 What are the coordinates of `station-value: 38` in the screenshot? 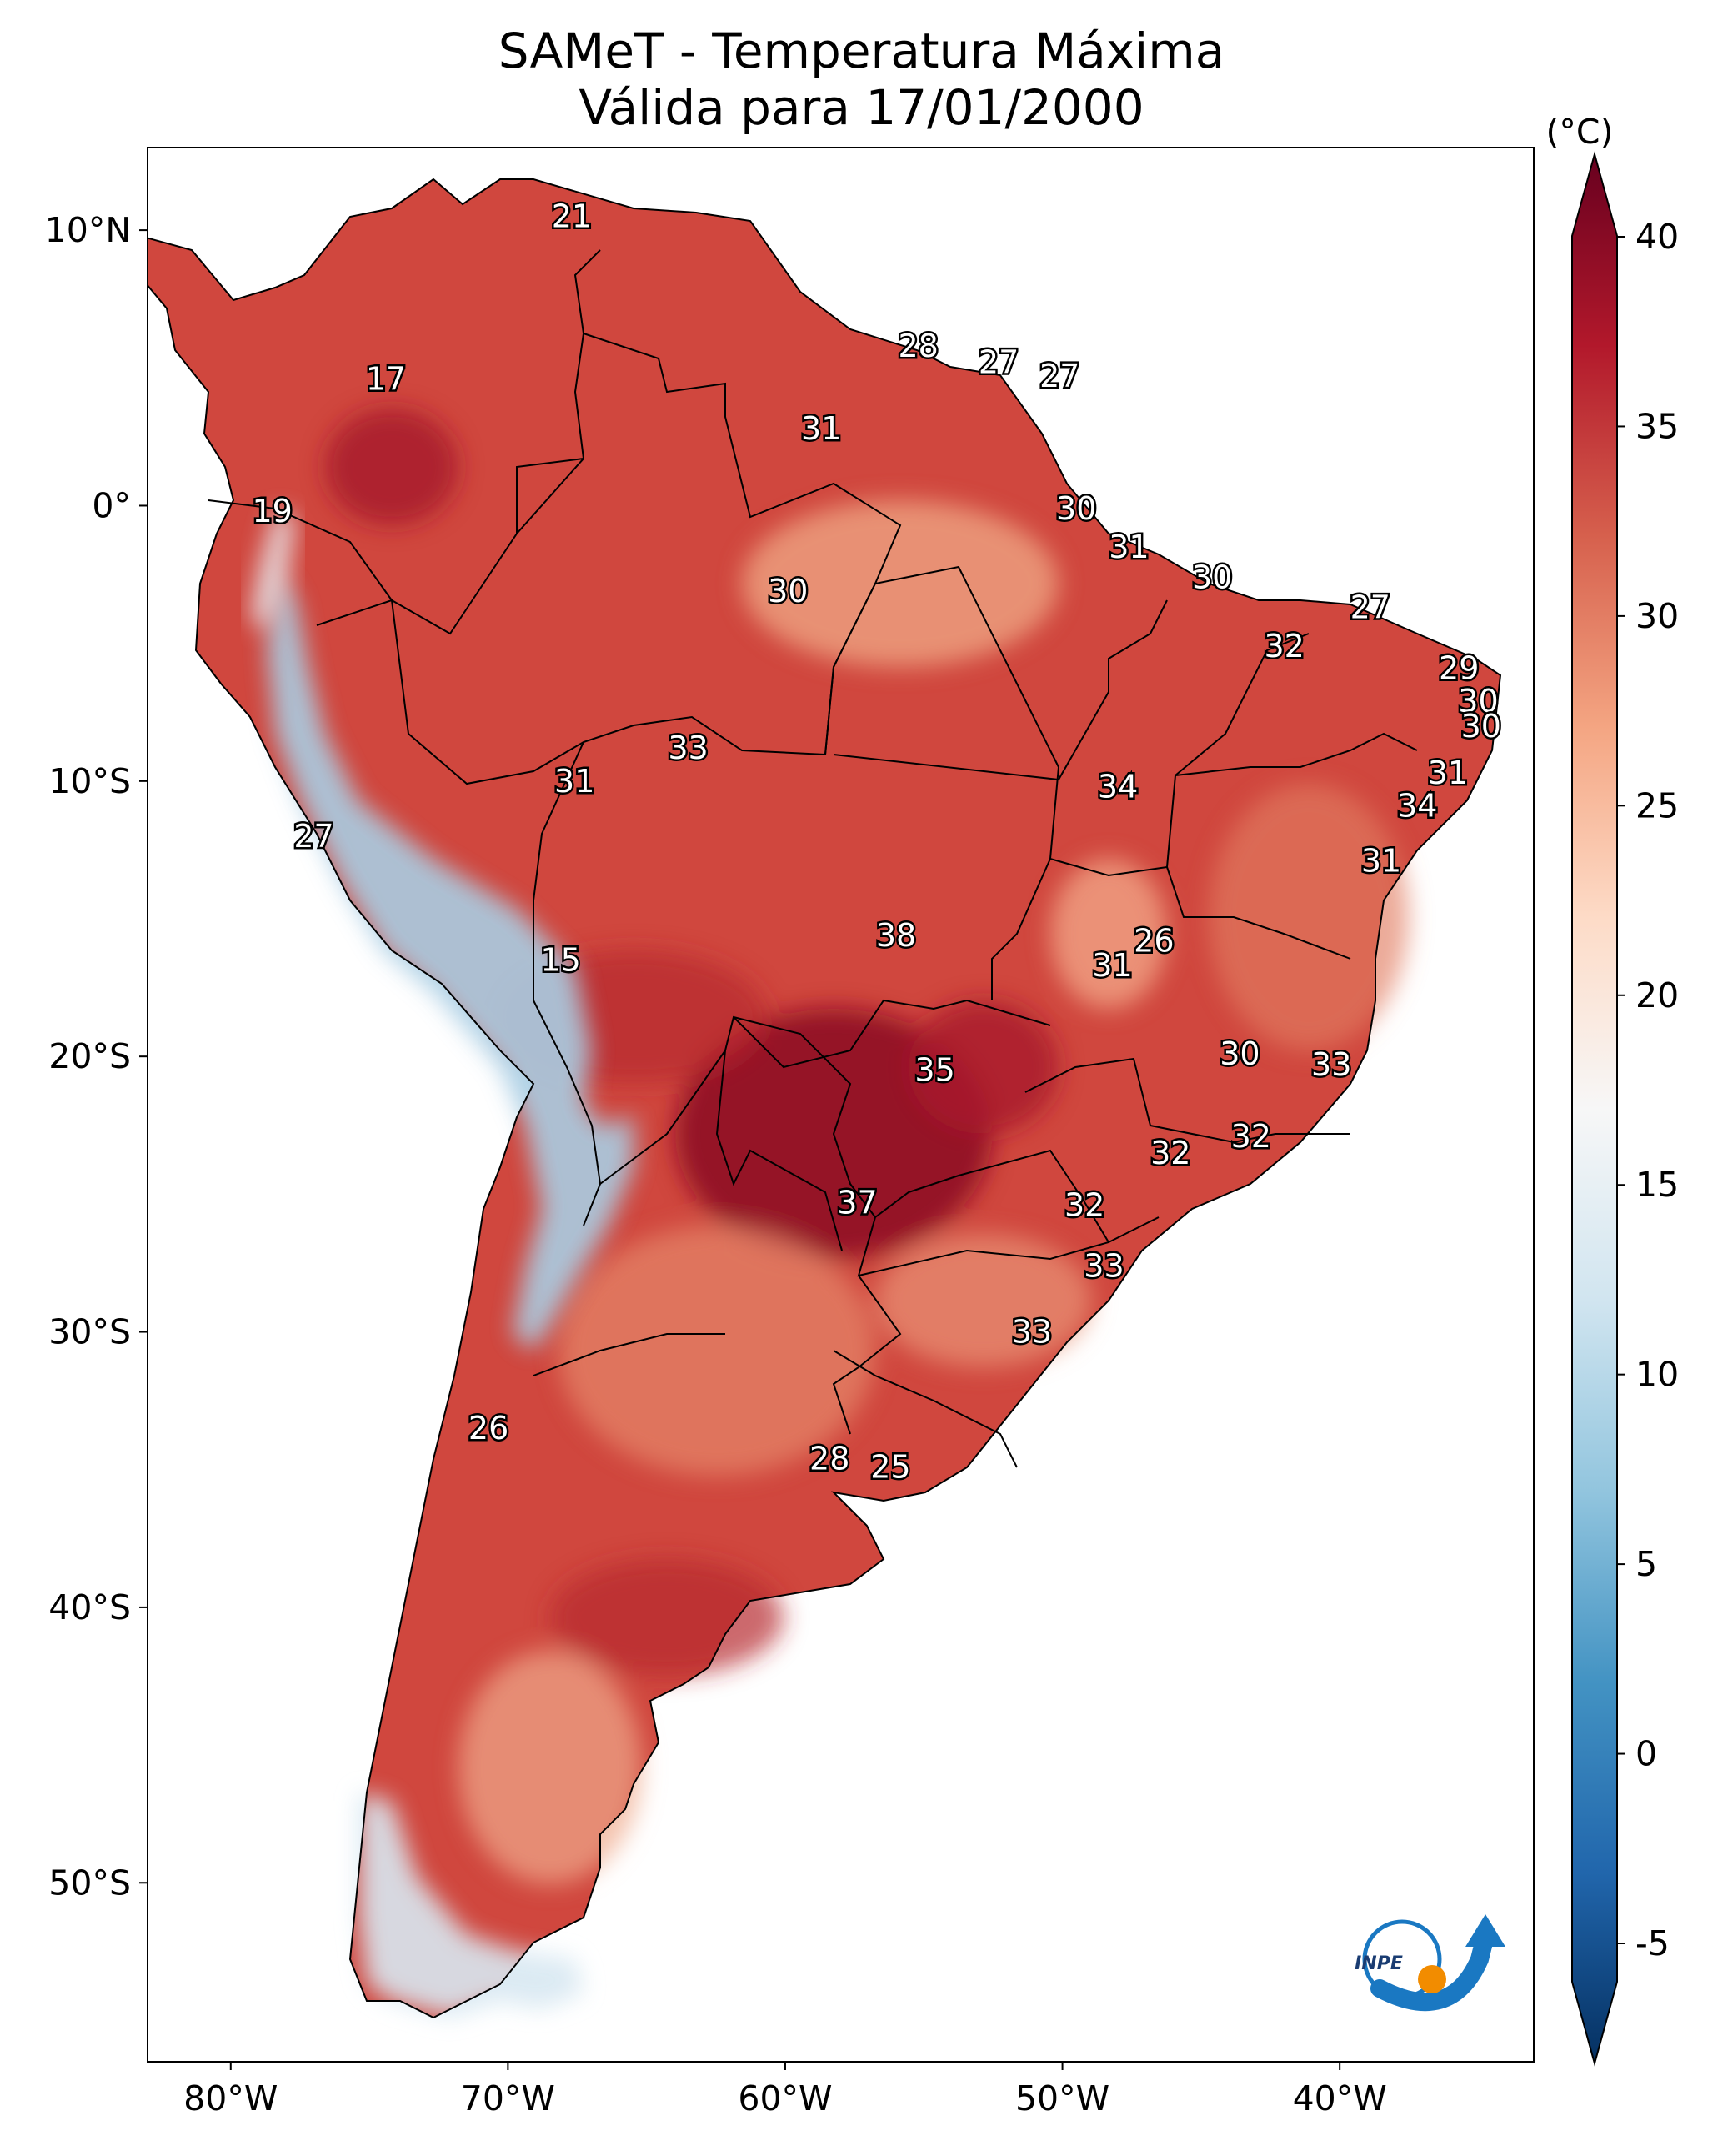 It's located at (896, 935).